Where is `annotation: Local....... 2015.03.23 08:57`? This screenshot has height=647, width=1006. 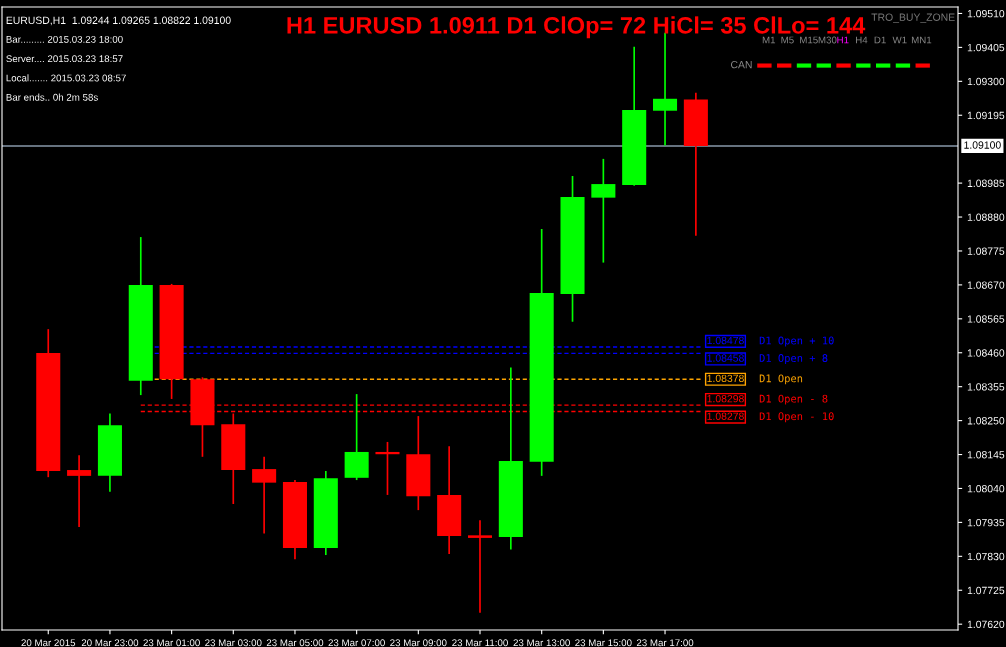
annotation: Local....... 2015.03.23 08:57 is located at coordinates (66, 78).